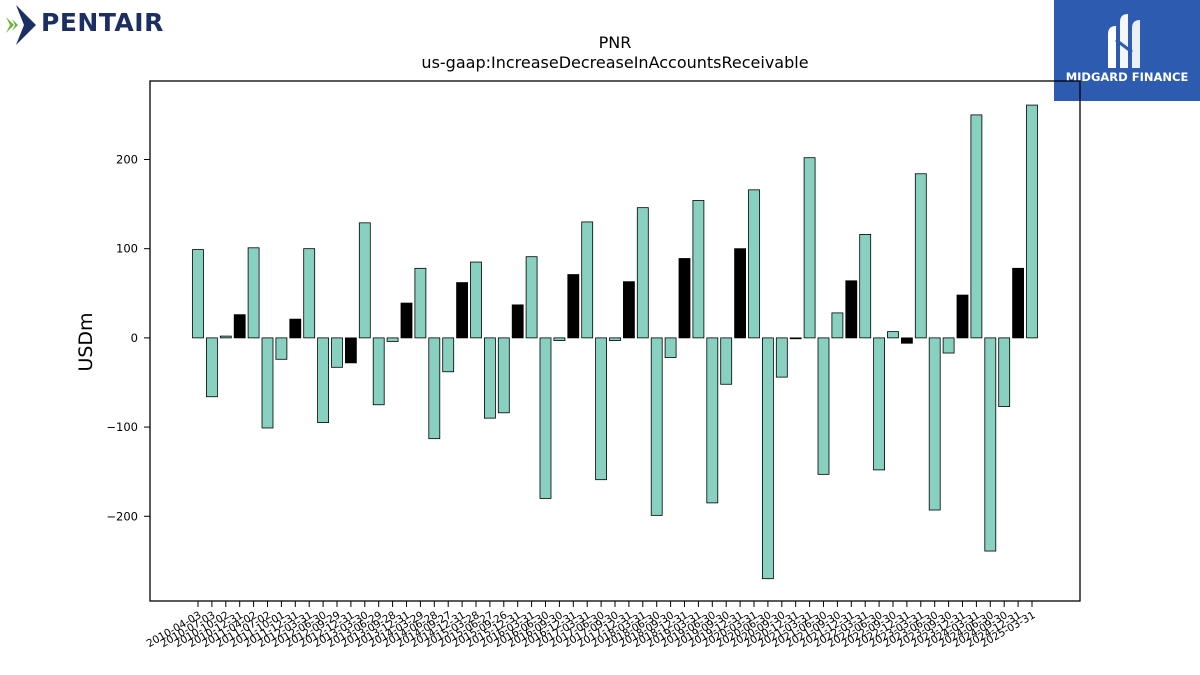 The height and width of the screenshot is (675, 1200). I want to click on chart-title: PNR, so click(615, 42).